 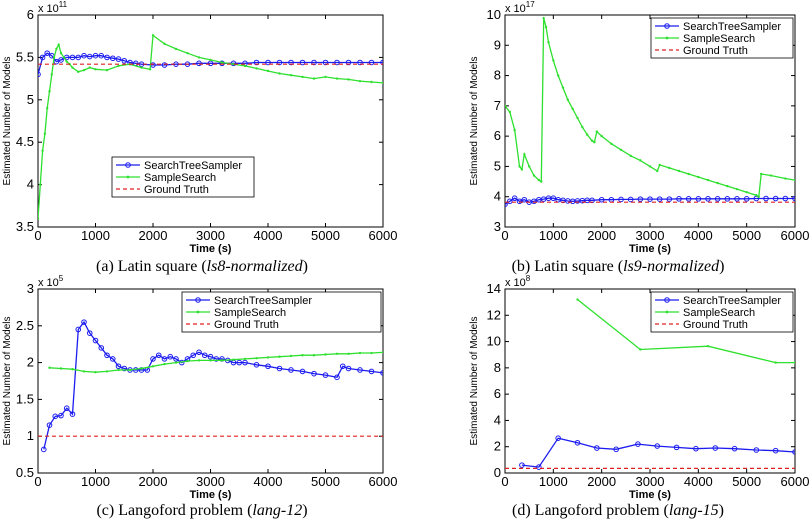 I want to click on legend-marker, so click(x=128, y=177).